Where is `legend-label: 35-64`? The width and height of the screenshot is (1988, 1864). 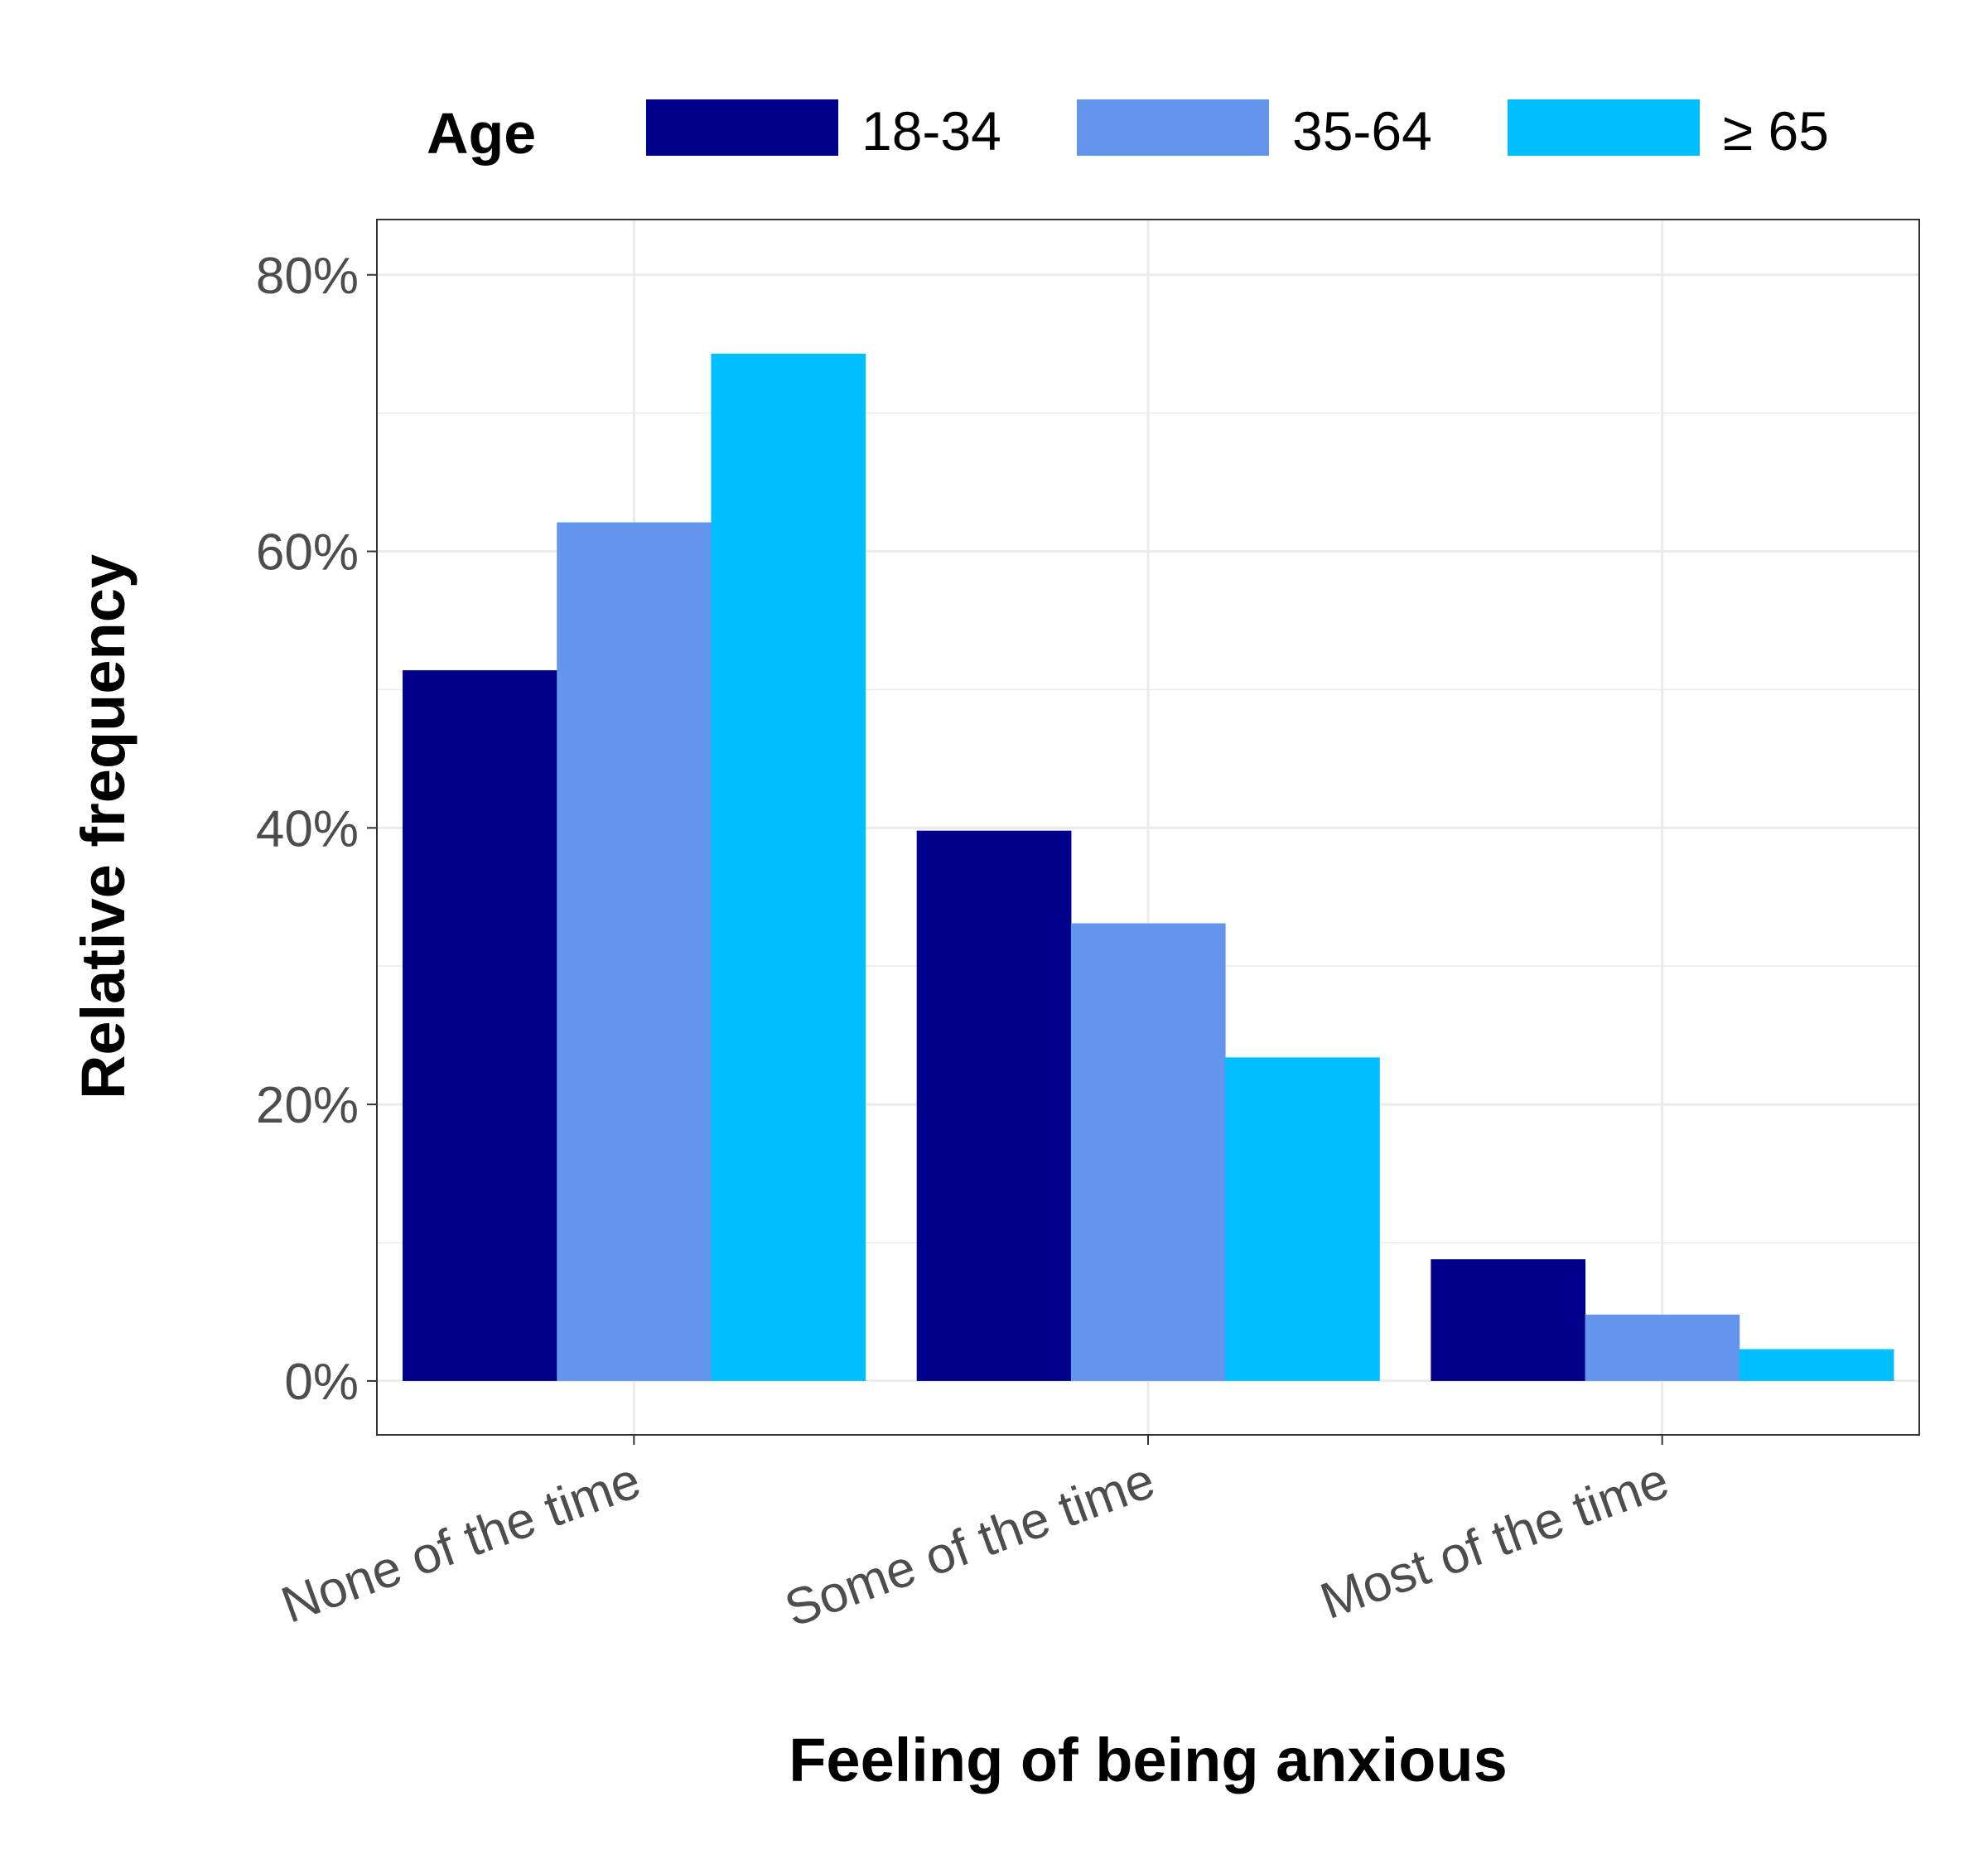
legend-label: 35-64 is located at coordinates (1362, 131).